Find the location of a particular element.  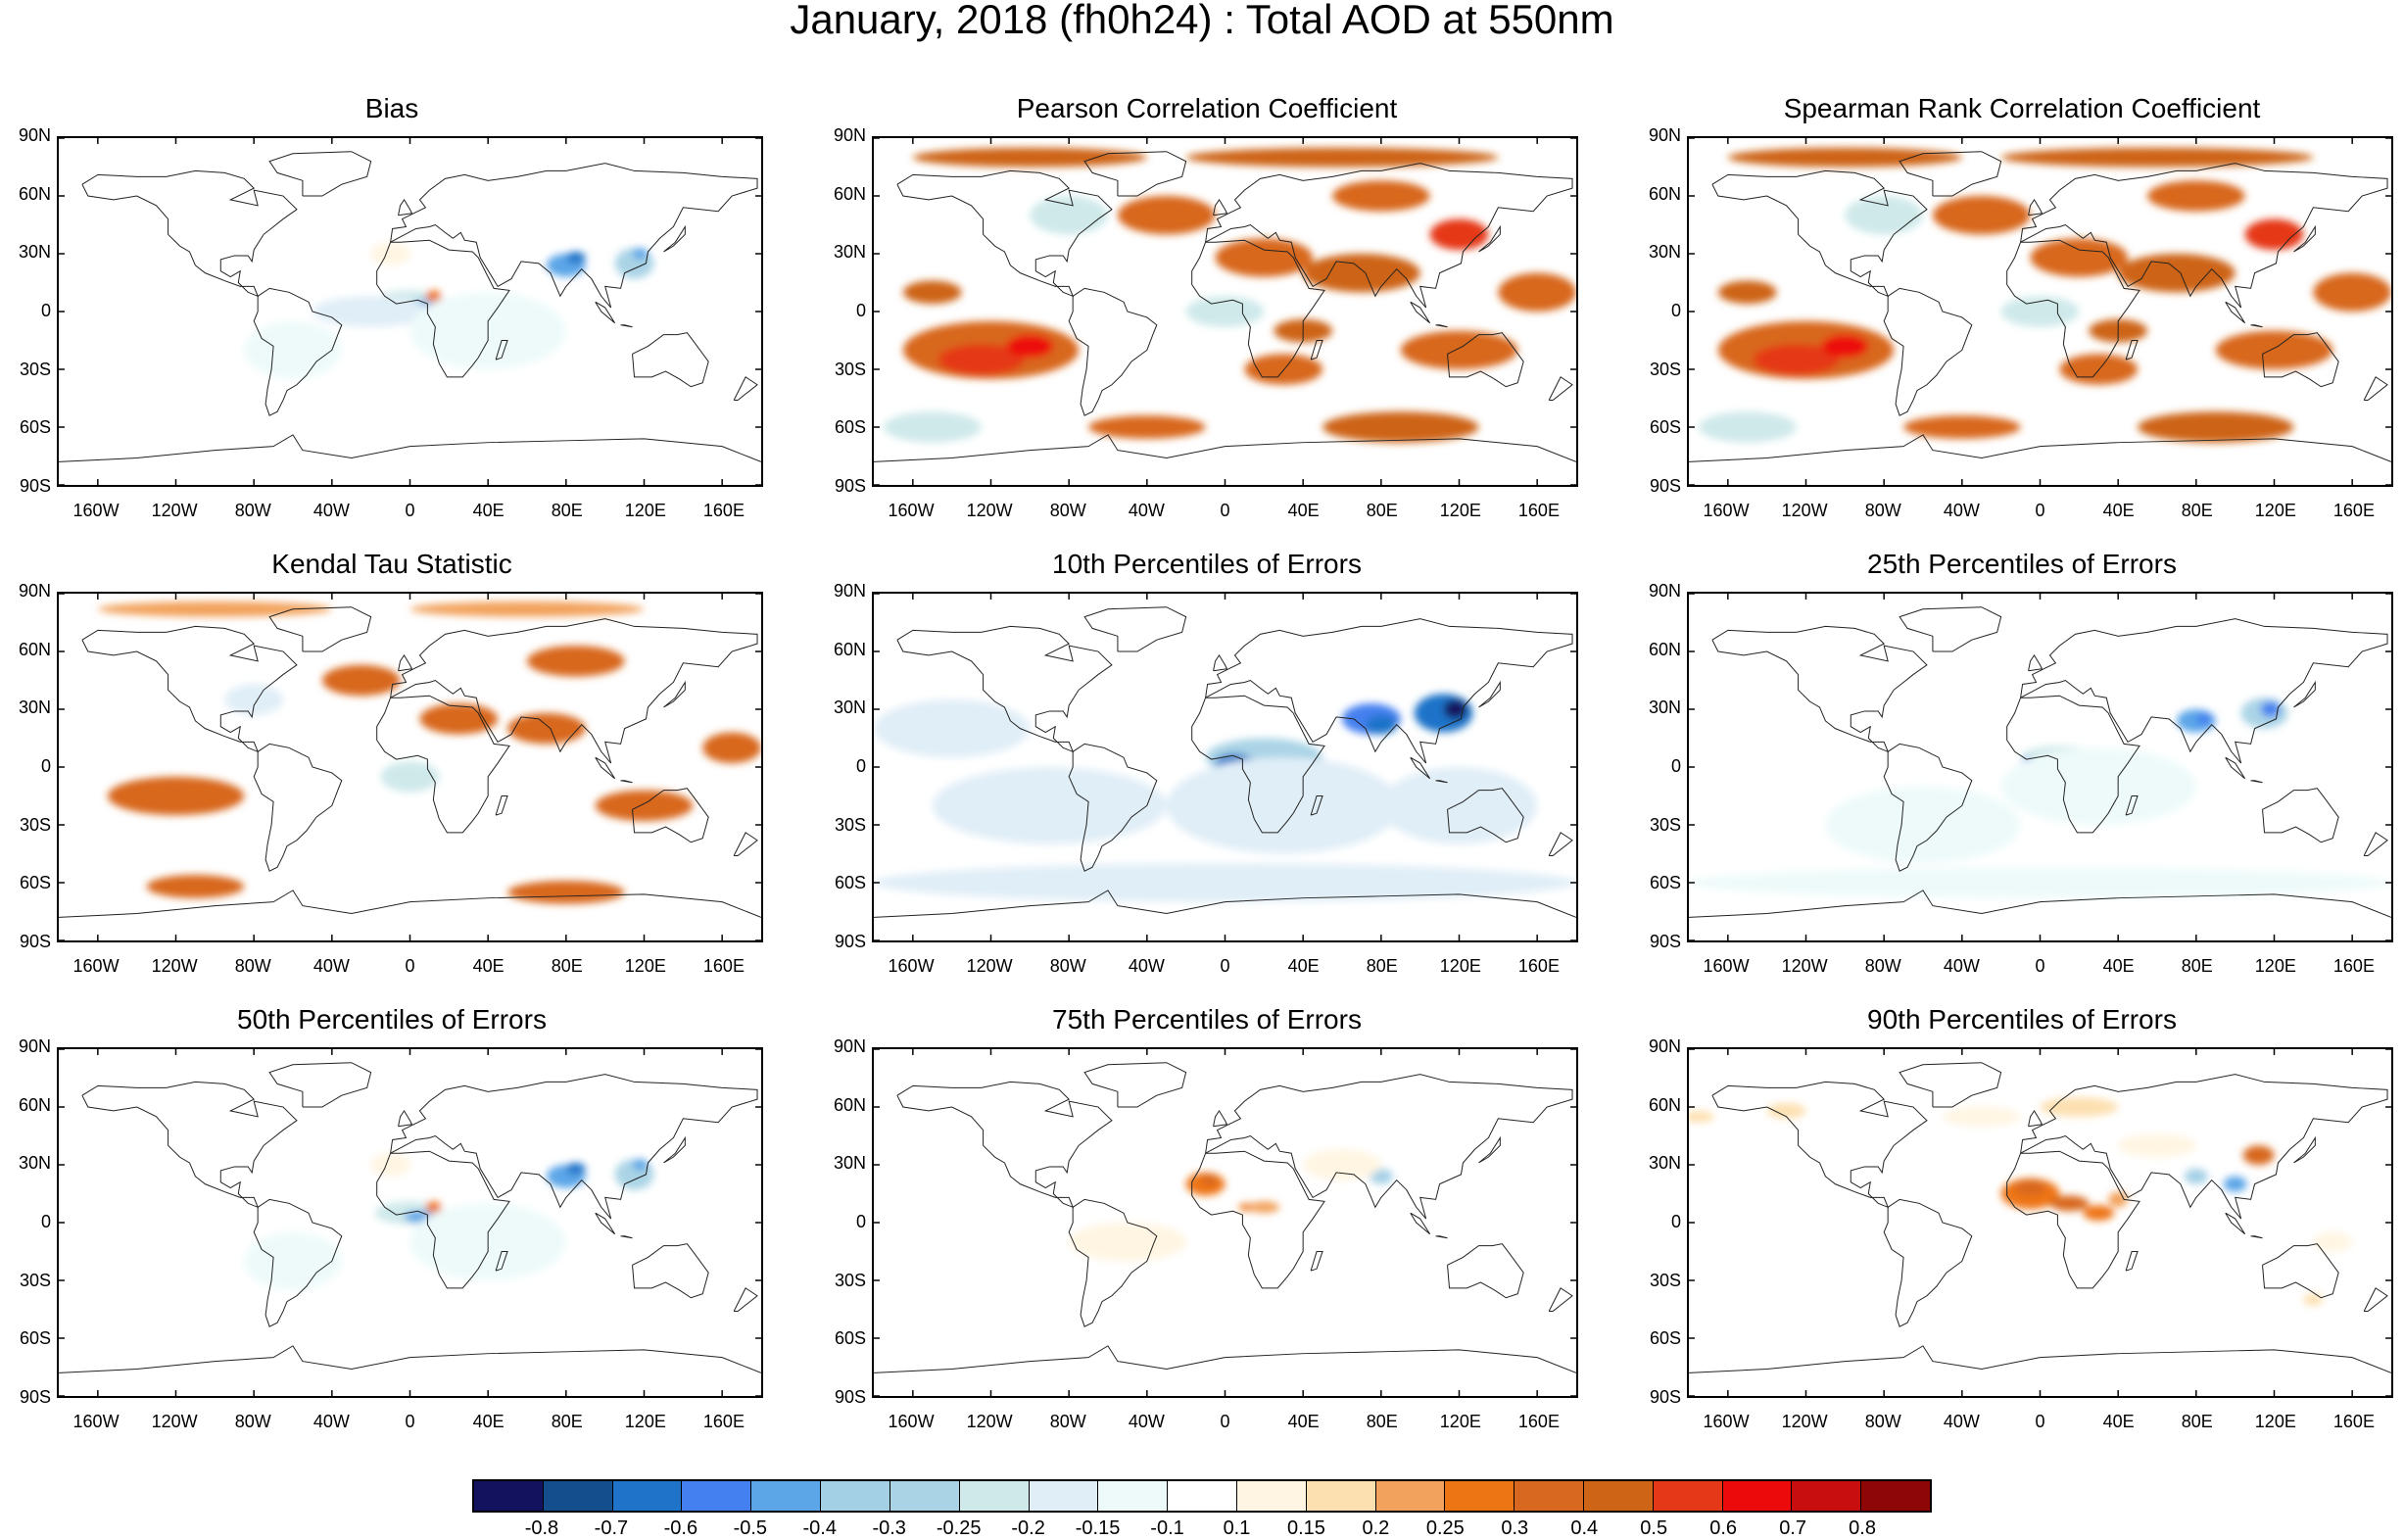

lat-label: 30N is located at coordinates (849, 1163).